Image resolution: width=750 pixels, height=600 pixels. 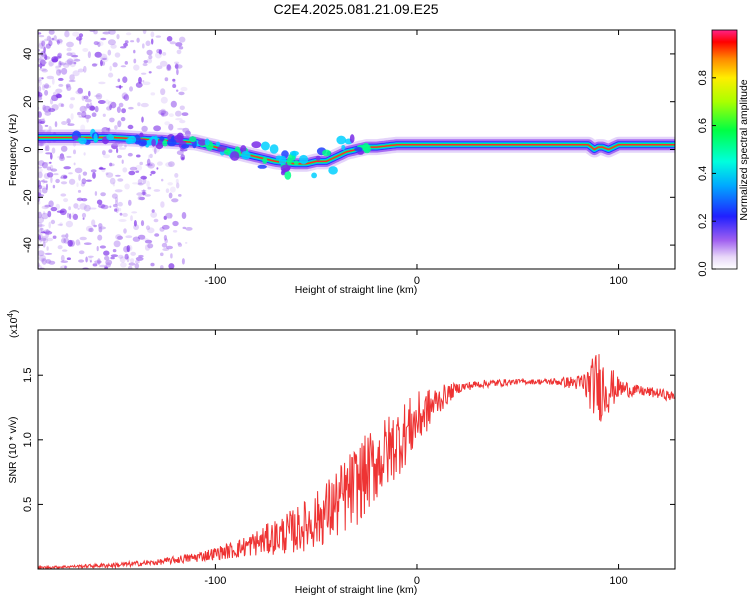 What do you see at coordinates (215, 581) in the screenshot?
I see `snr-xtick-label: -100` at bounding box center [215, 581].